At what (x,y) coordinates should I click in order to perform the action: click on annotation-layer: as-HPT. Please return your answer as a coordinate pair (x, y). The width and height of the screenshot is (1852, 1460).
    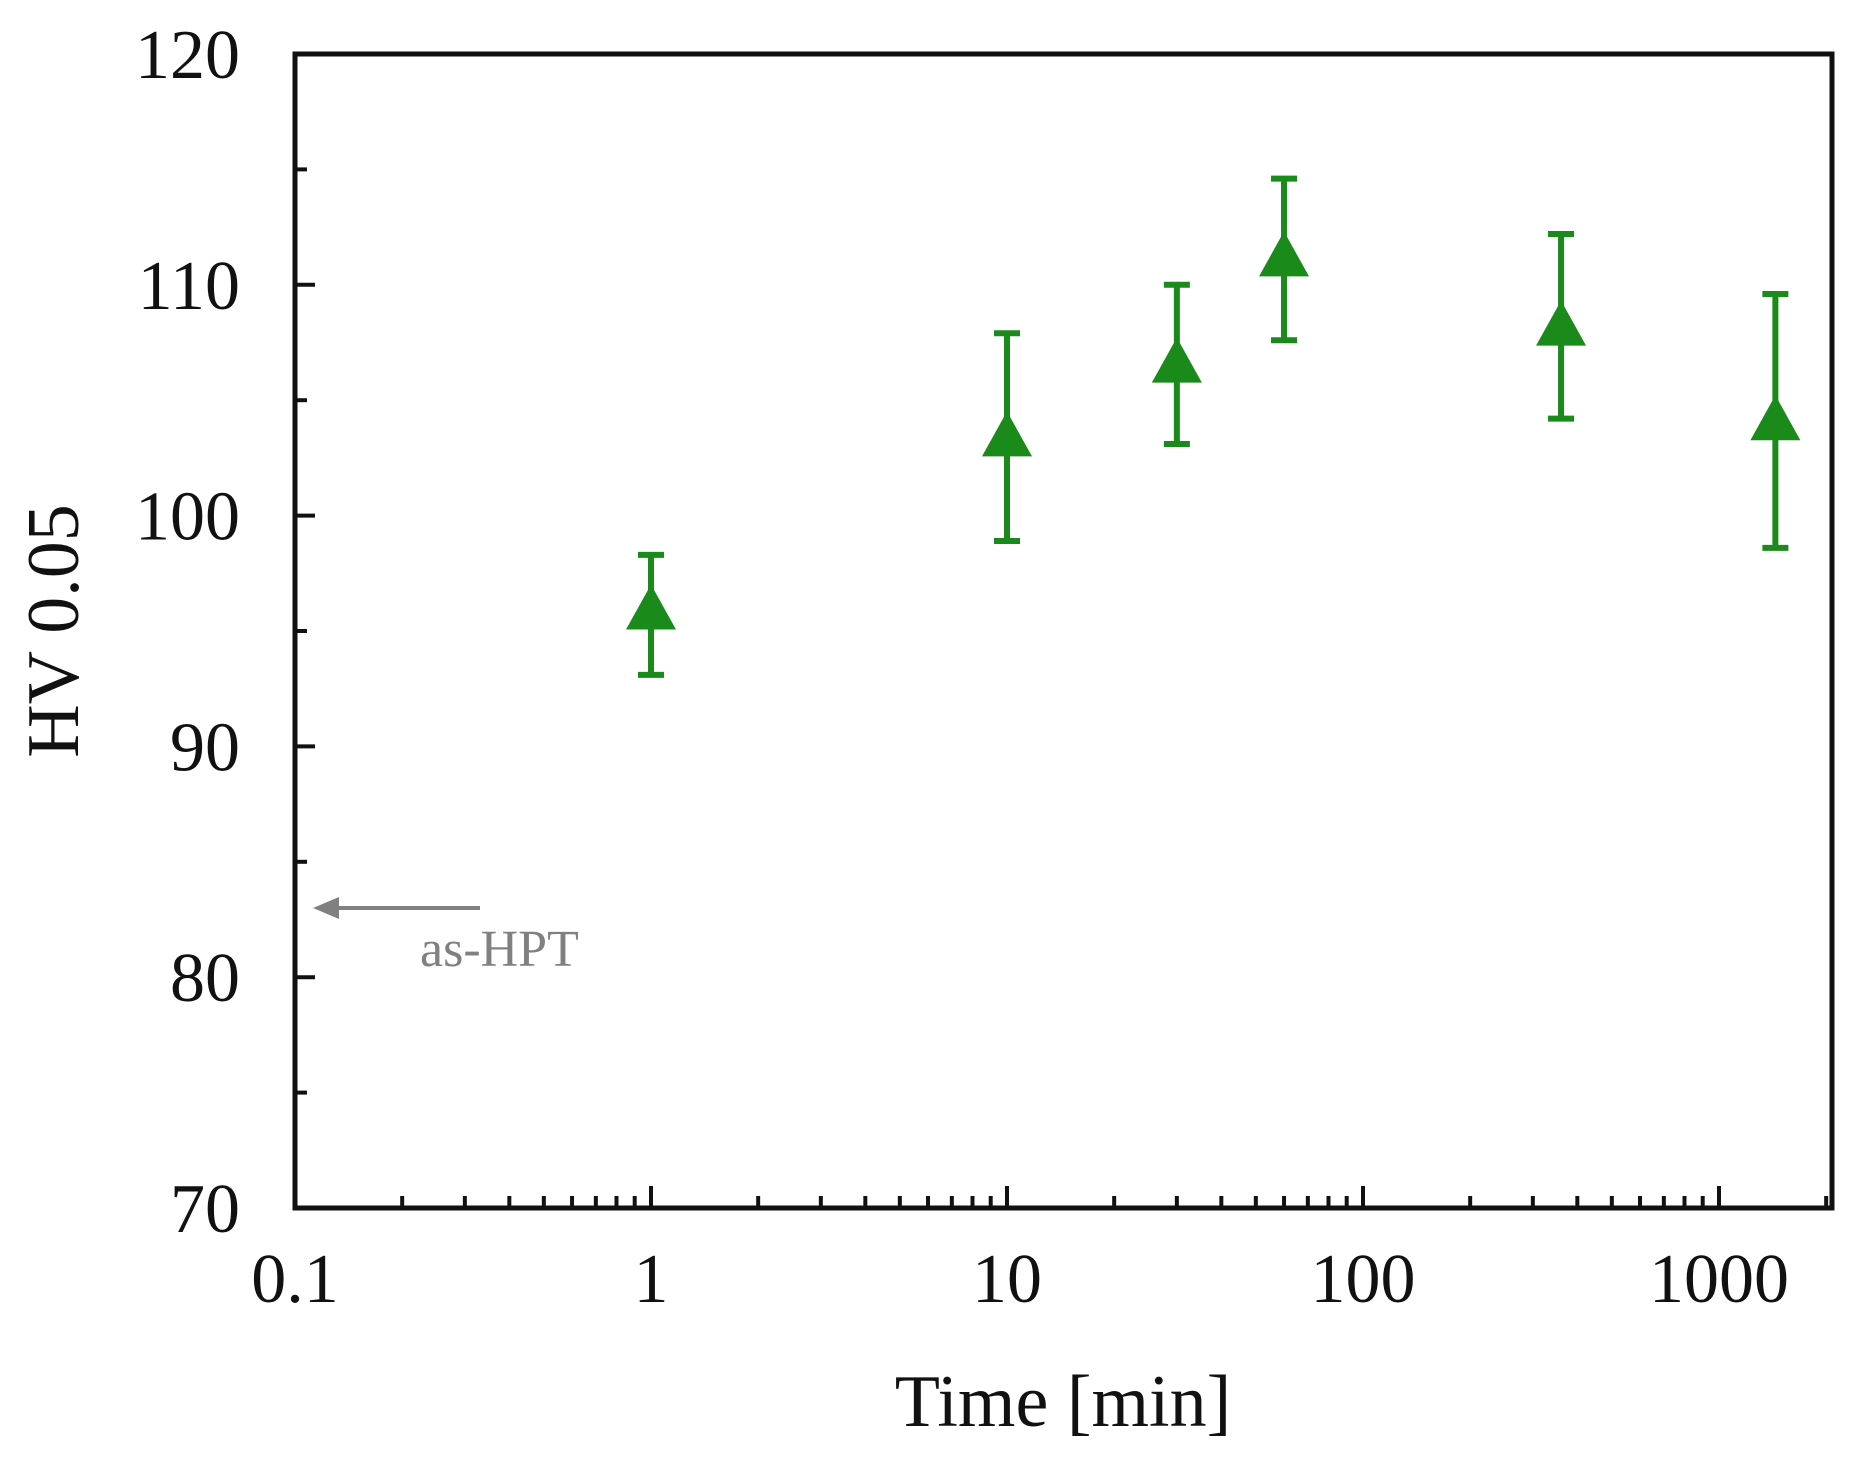
    Looking at the image, I should click on (446, 937).